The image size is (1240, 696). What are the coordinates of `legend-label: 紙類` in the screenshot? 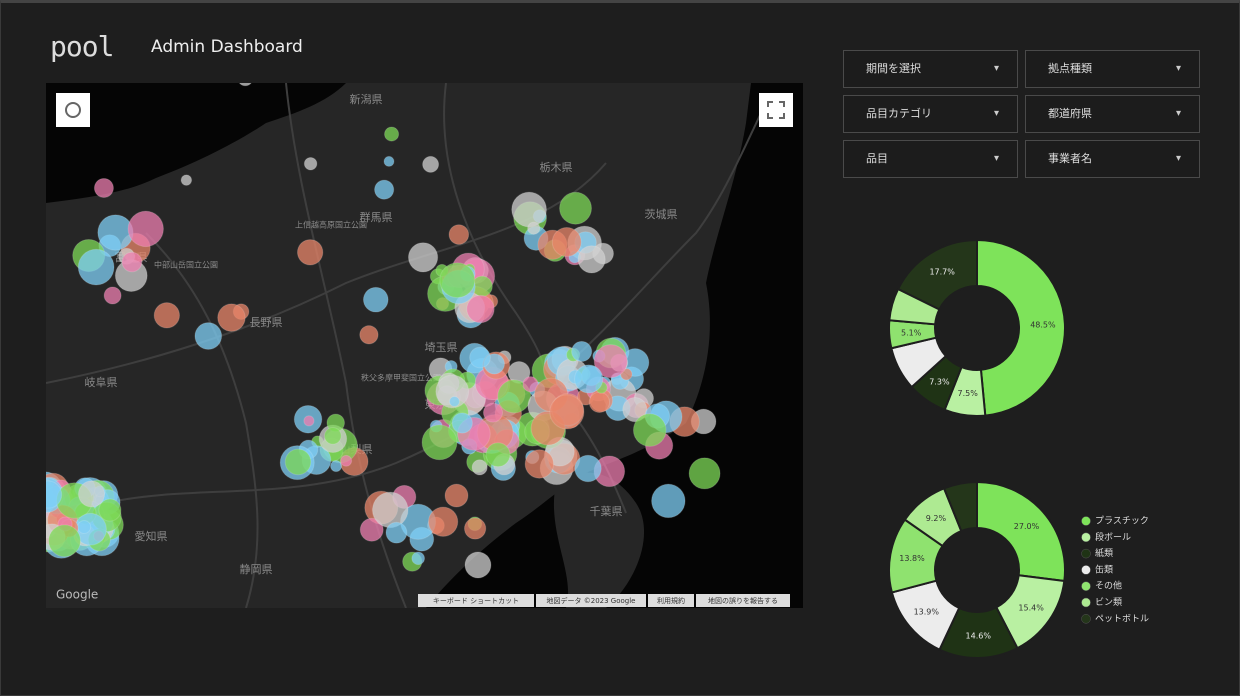 It's located at (1104, 553).